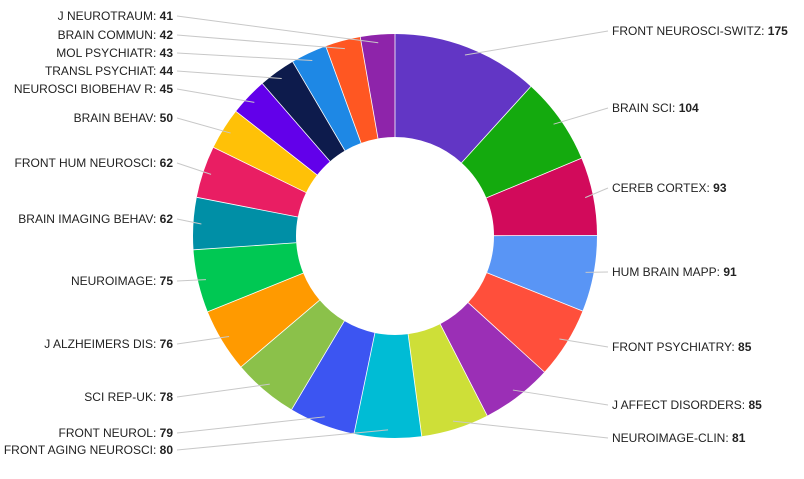 The width and height of the screenshot is (804, 479). Describe the element at coordinates (689, 108) in the screenshot. I see `slice-label-value: 104` at that location.